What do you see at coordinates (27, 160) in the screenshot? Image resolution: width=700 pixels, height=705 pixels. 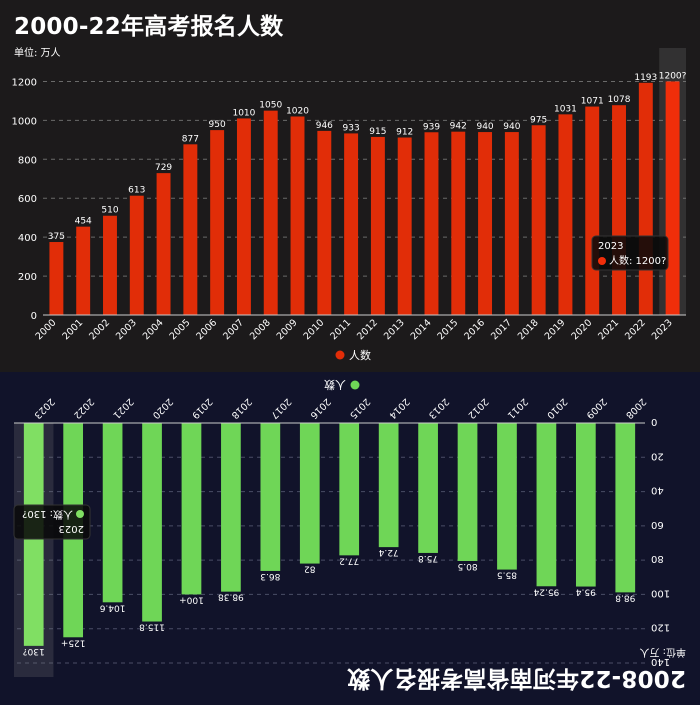 I see `y-tick-label: 800` at bounding box center [27, 160].